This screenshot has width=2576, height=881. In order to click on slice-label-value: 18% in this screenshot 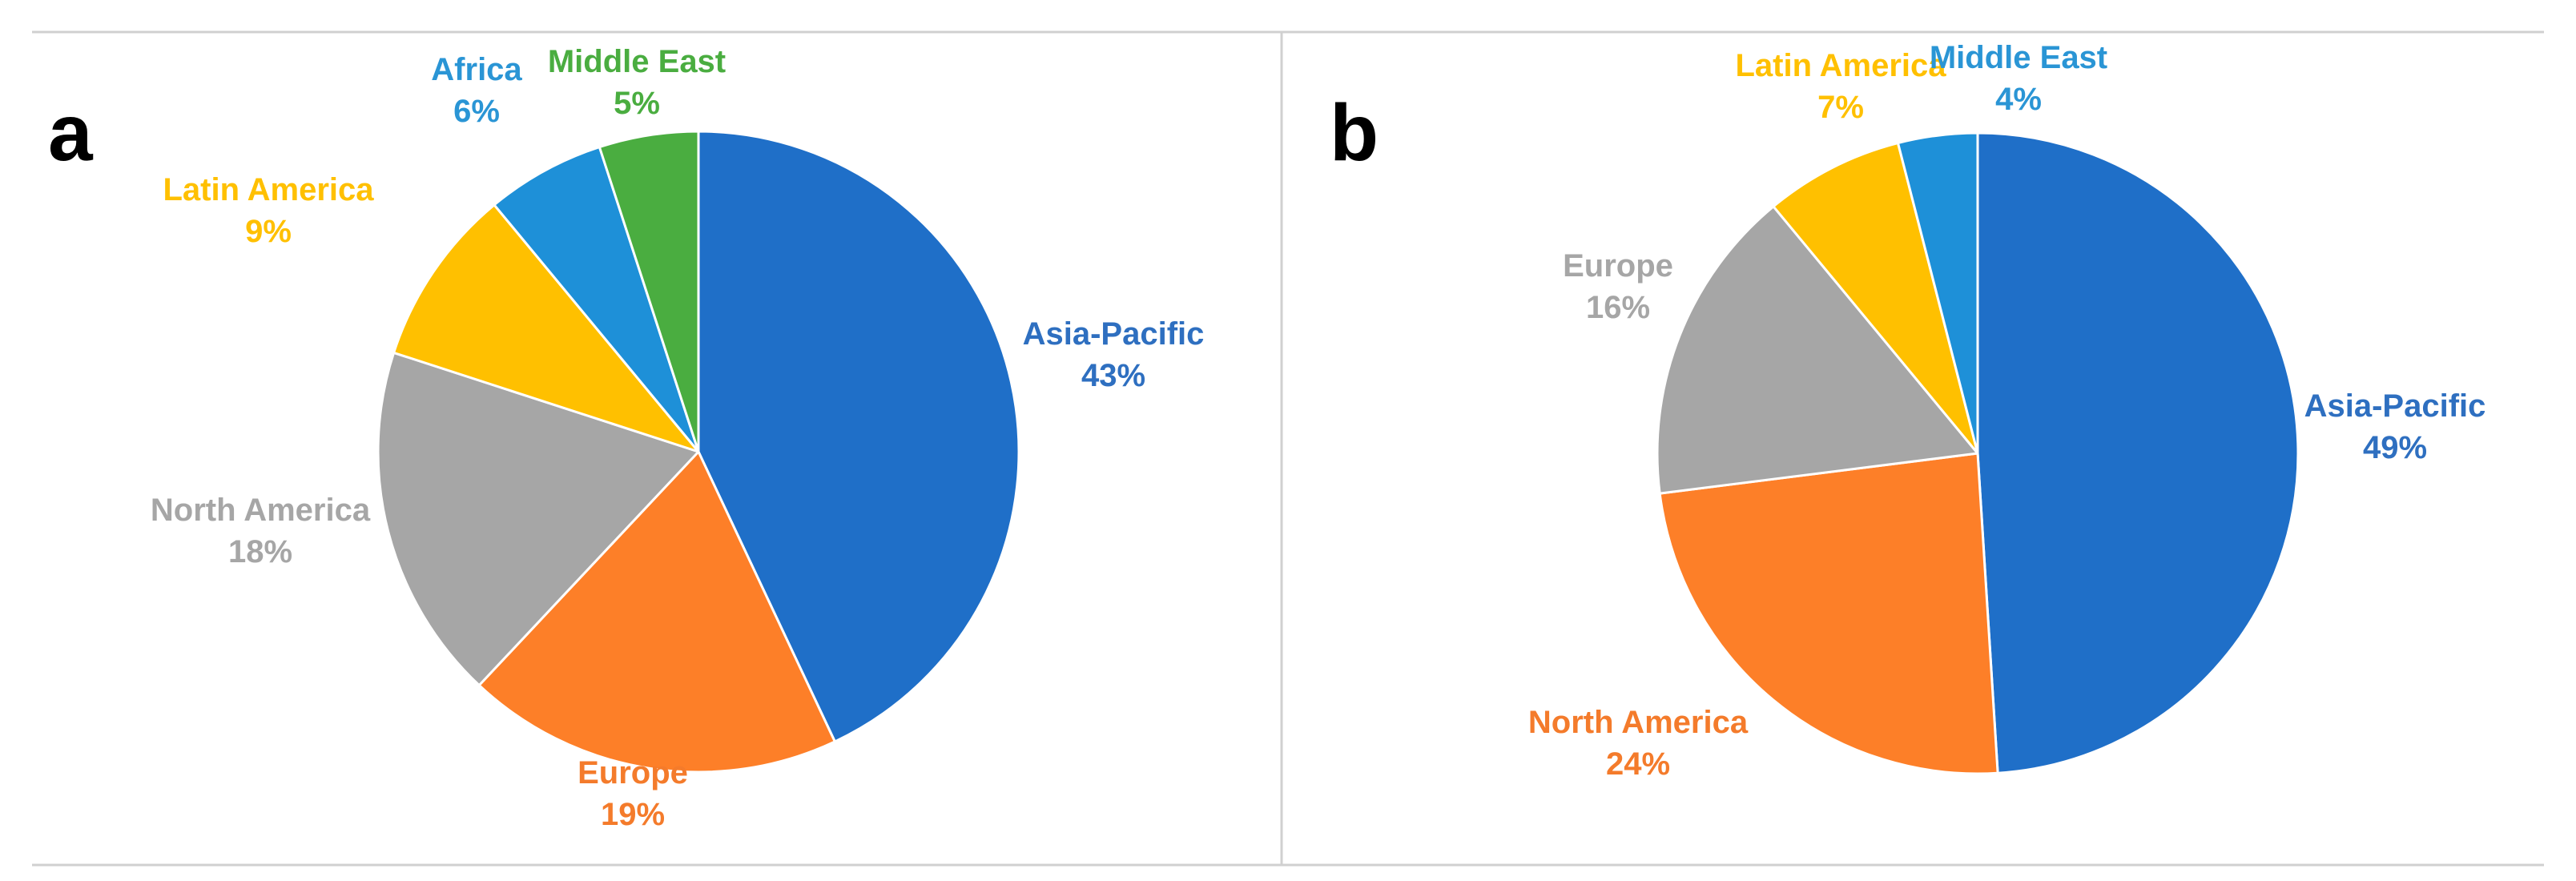, I will do `click(260, 551)`.